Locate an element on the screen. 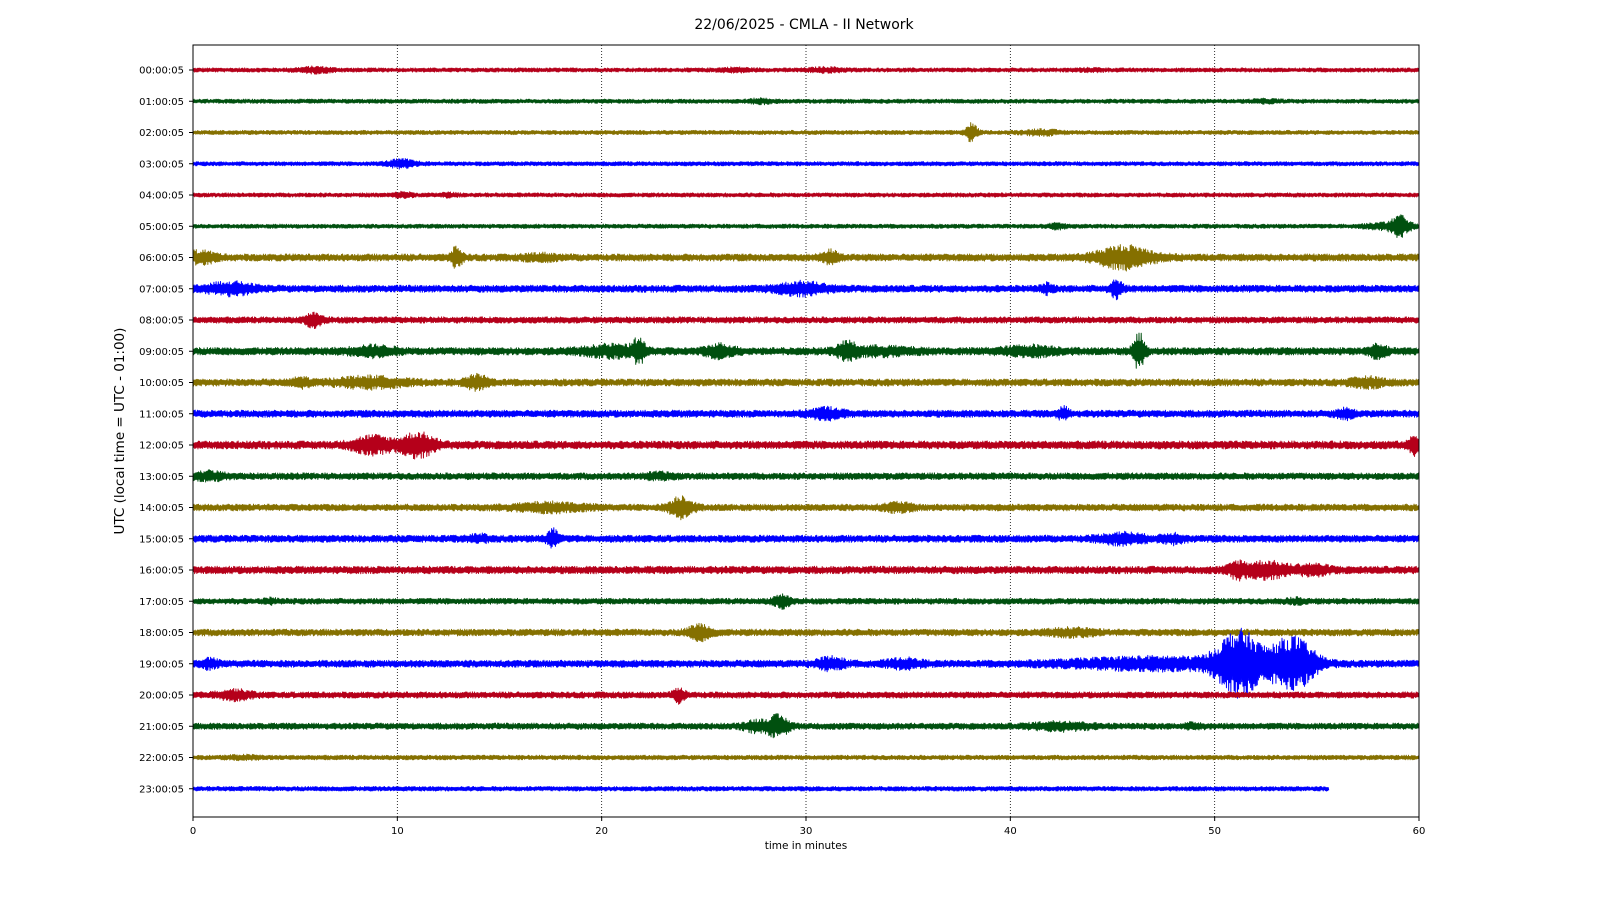 Image resolution: width=1600 pixels, height=900 pixels. y-tick-label: 22:00:05 is located at coordinates (161, 758).